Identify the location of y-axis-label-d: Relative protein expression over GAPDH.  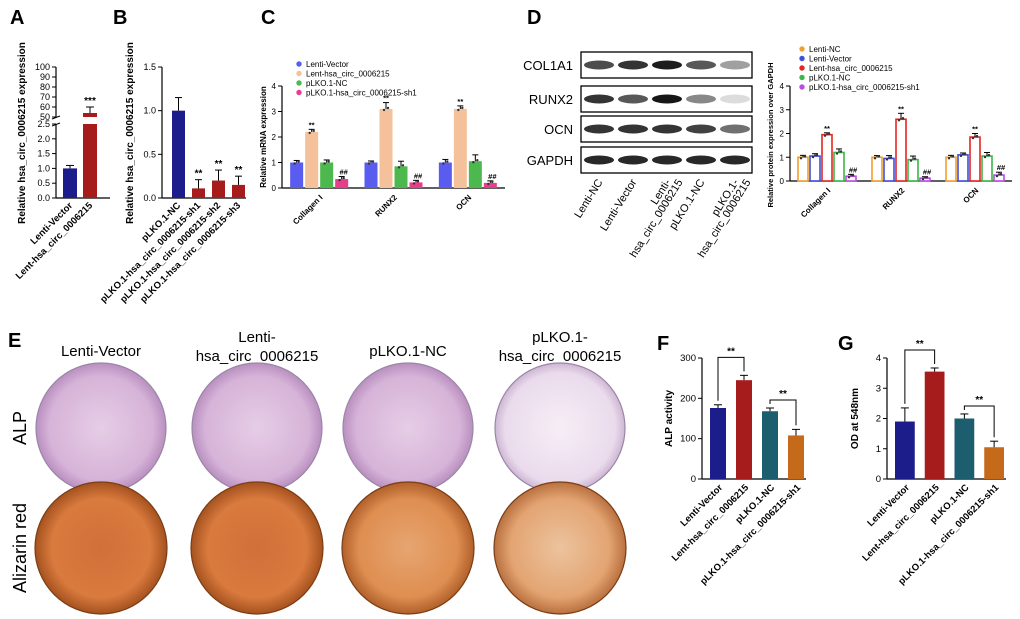
(770, 134).